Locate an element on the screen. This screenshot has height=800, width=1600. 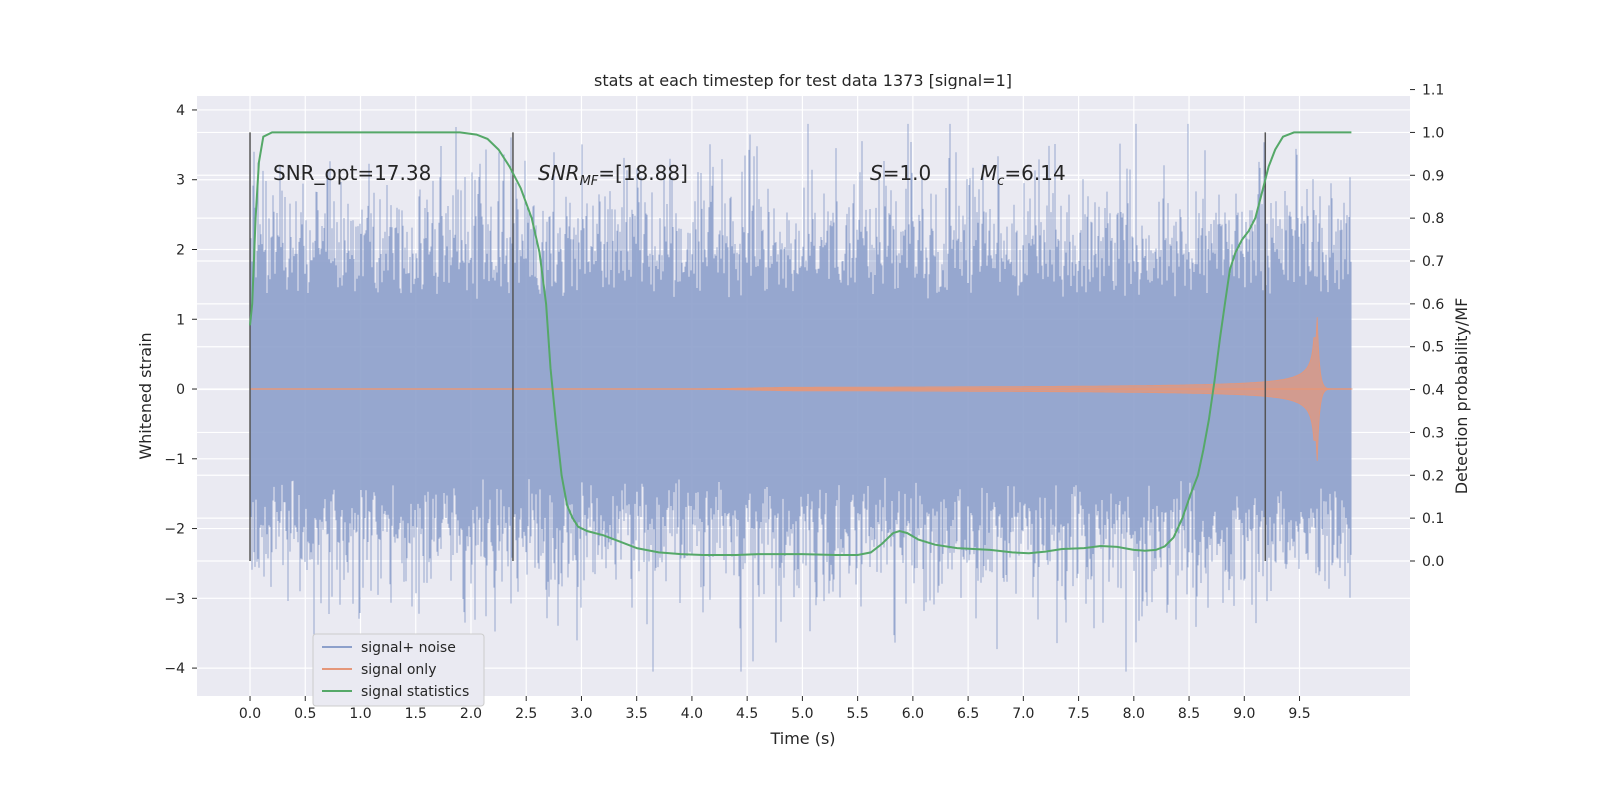
snr-mf-sub: MF is located at coordinates (589, 181).